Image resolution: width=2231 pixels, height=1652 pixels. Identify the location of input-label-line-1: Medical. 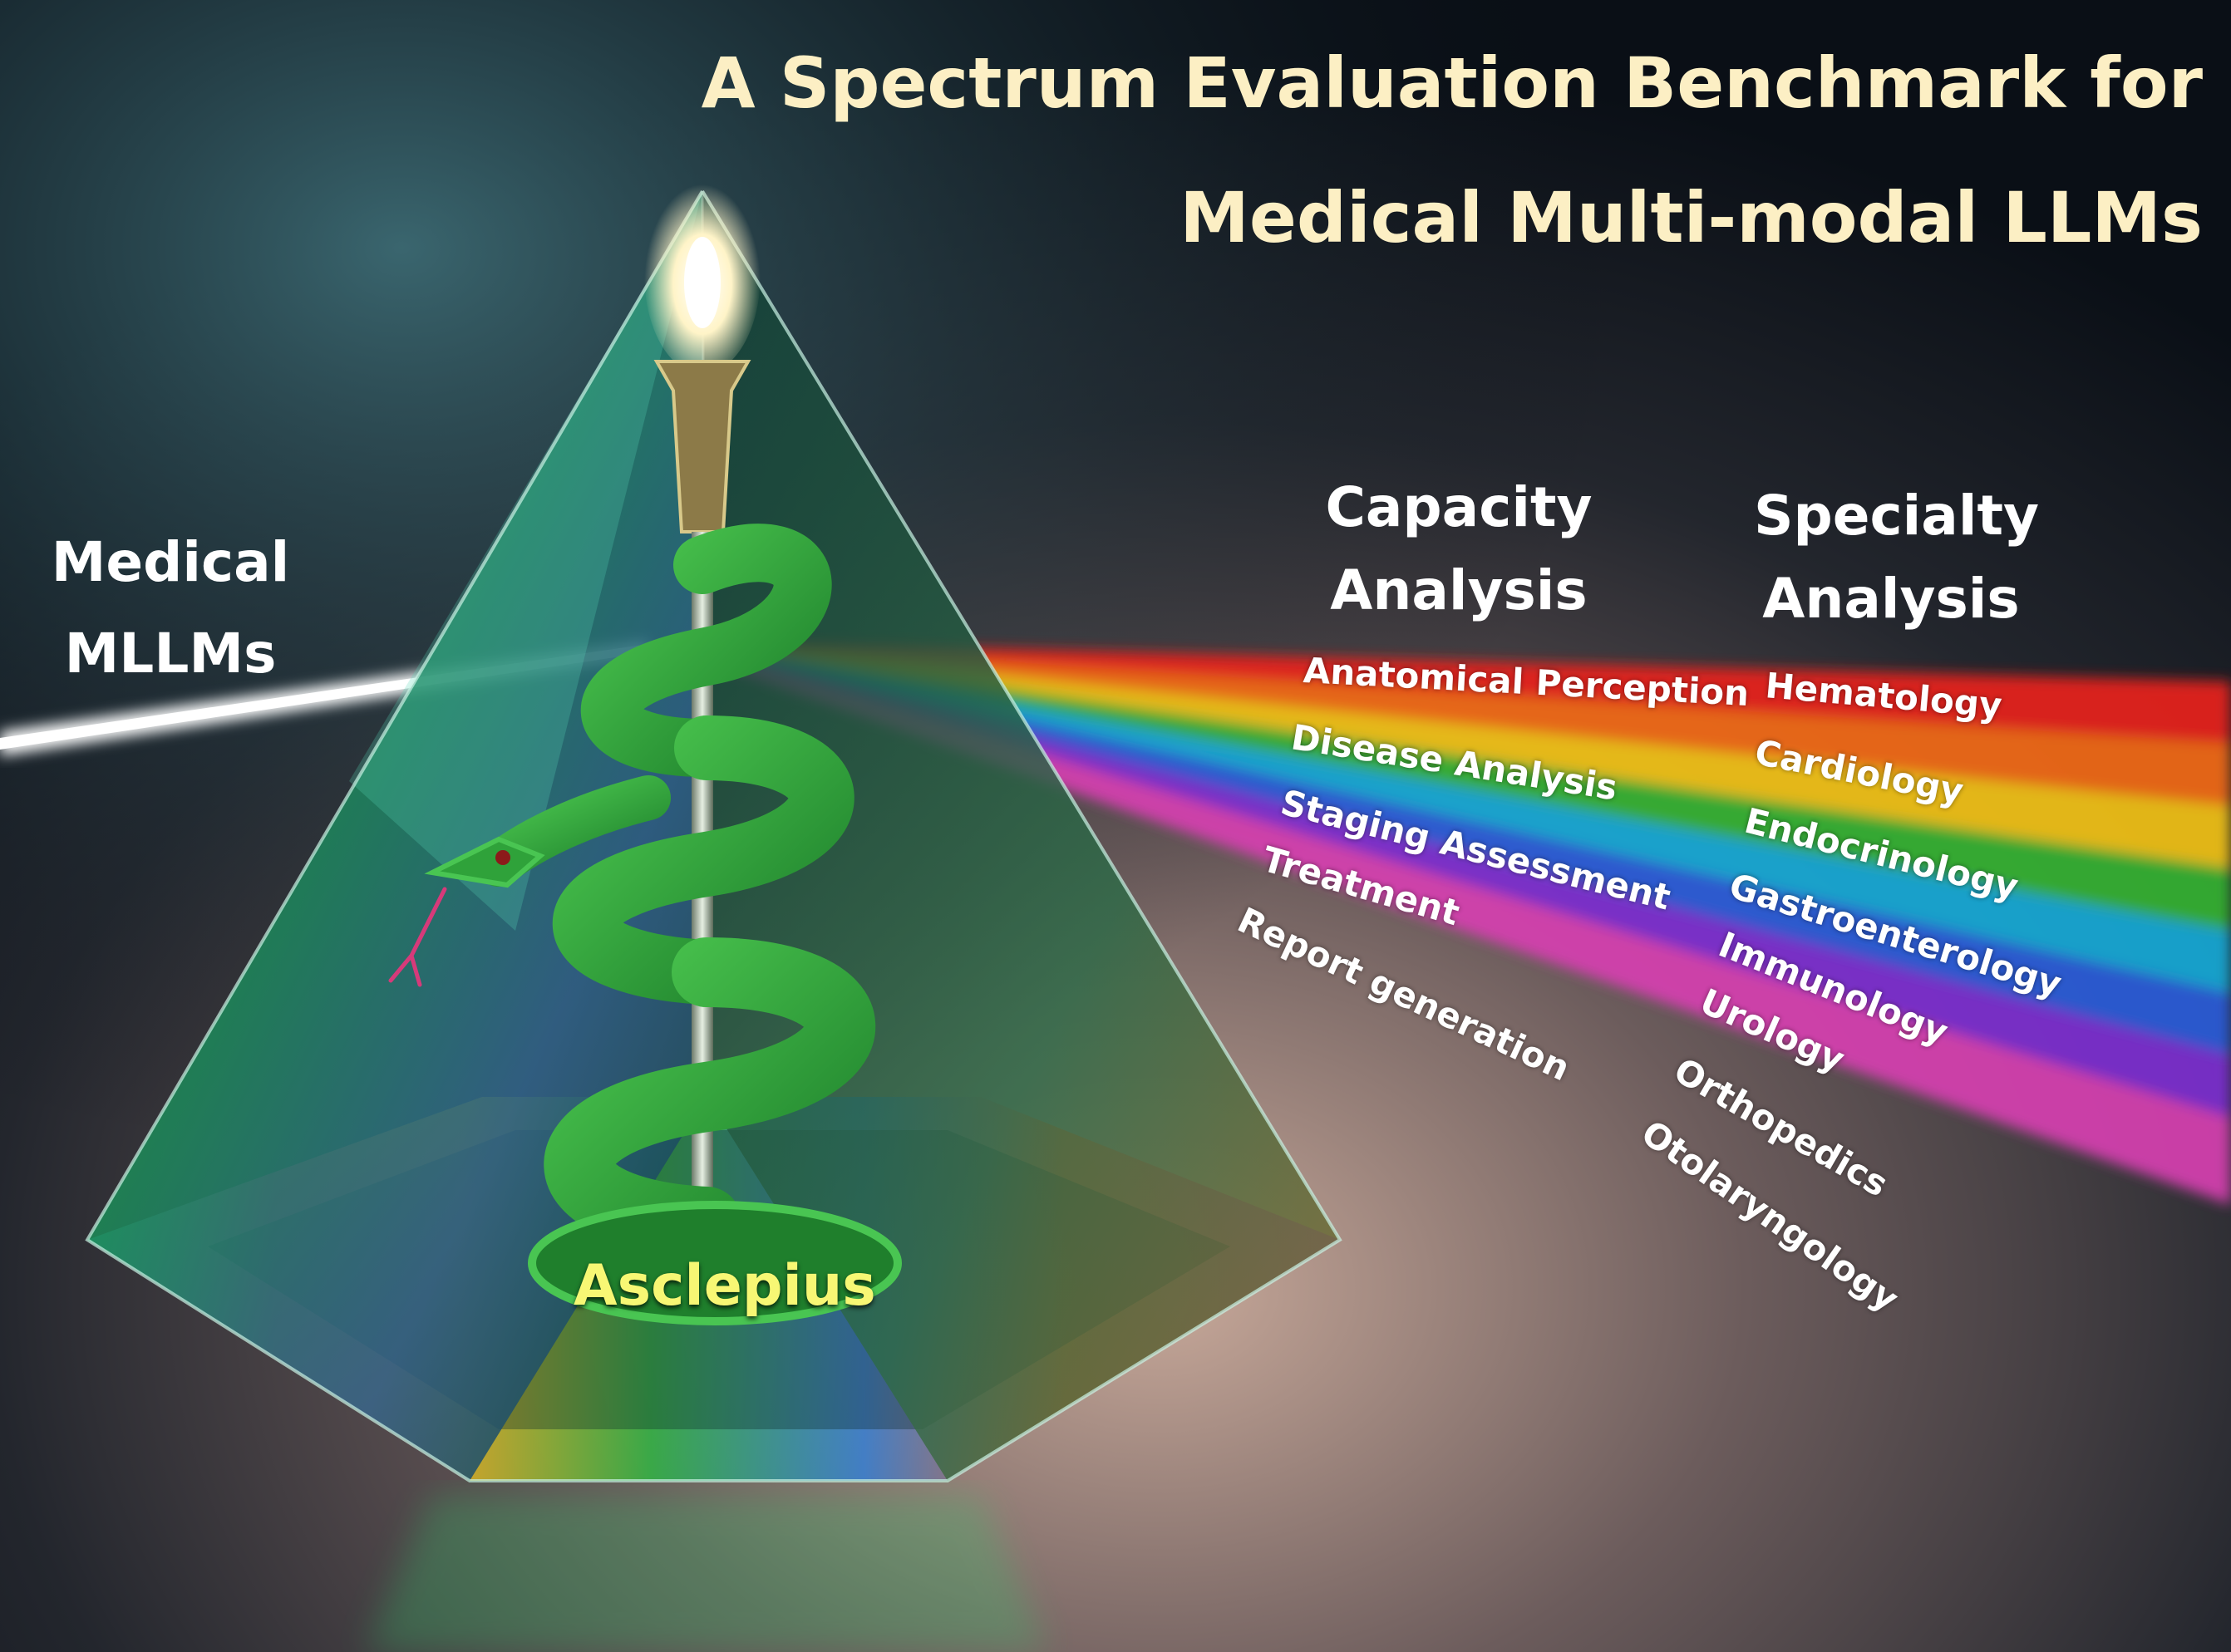
(170, 562).